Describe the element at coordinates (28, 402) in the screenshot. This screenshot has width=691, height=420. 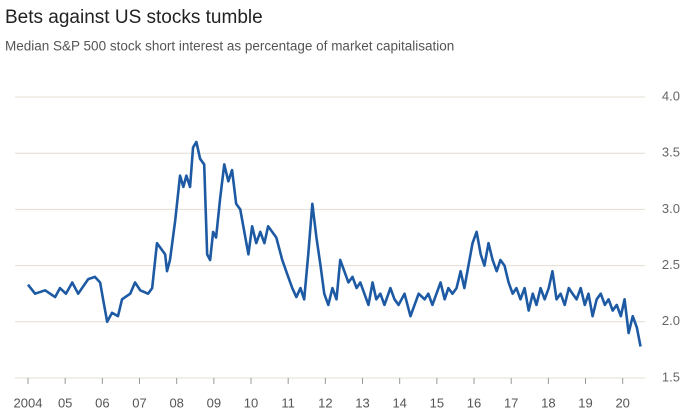
I see `x-tick-label: 2004` at that location.